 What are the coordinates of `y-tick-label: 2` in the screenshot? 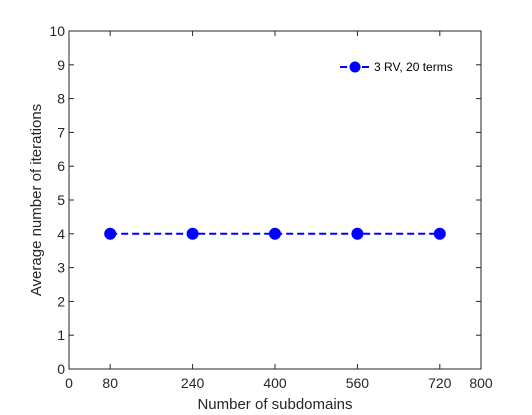 It's located at (61, 301).